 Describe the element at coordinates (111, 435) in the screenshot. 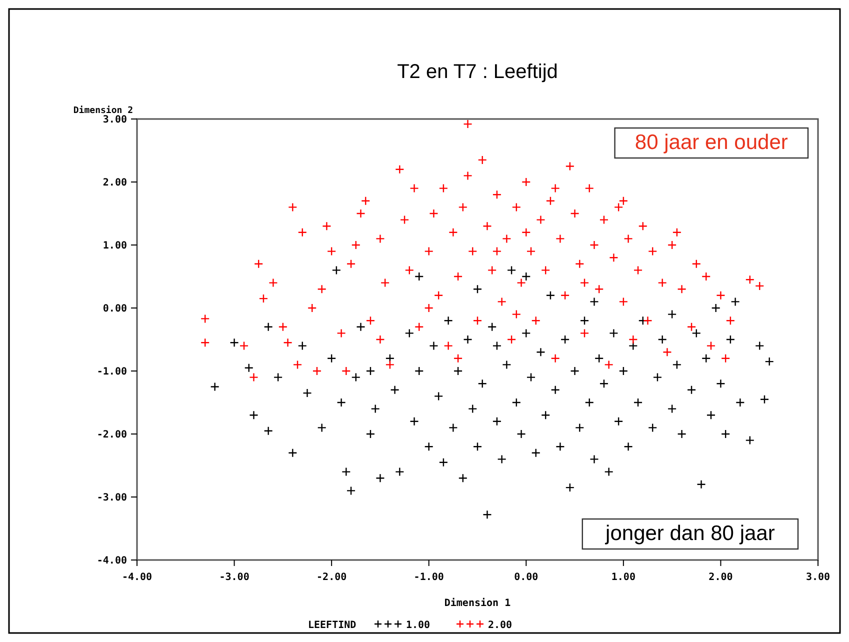

I see `y-tick-label: -2.00` at that location.